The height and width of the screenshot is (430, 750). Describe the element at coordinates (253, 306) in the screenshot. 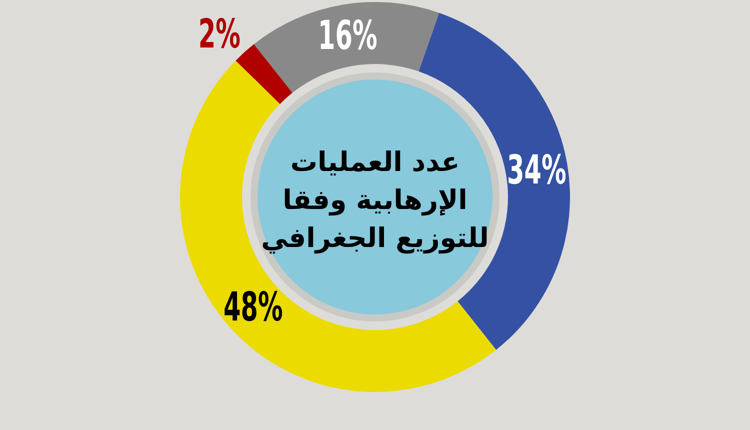

I see `data-label: 48%` at that location.